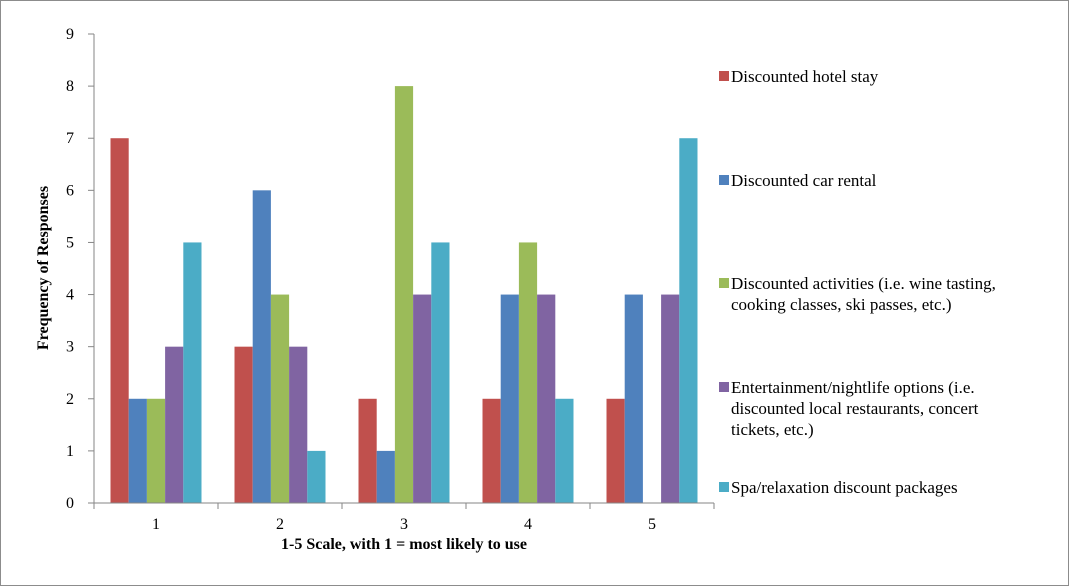 The height and width of the screenshot is (586, 1069). What do you see at coordinates (404, 524) in the screenshot?
I see `x-tick-label: 3` at bounding box center [404, 524].